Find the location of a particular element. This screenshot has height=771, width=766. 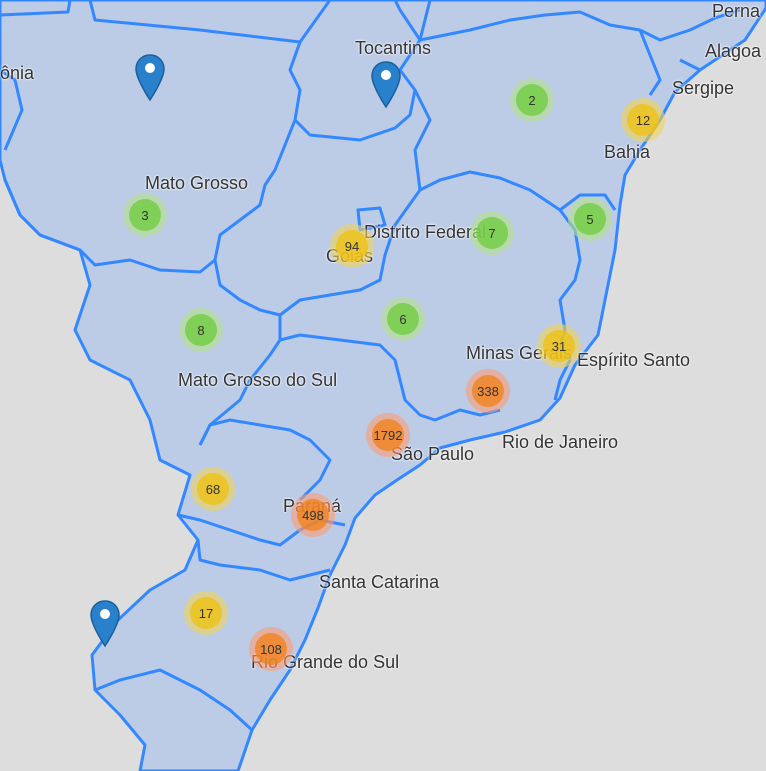

cluster-count: 108 is located at coordinates (271, 649).